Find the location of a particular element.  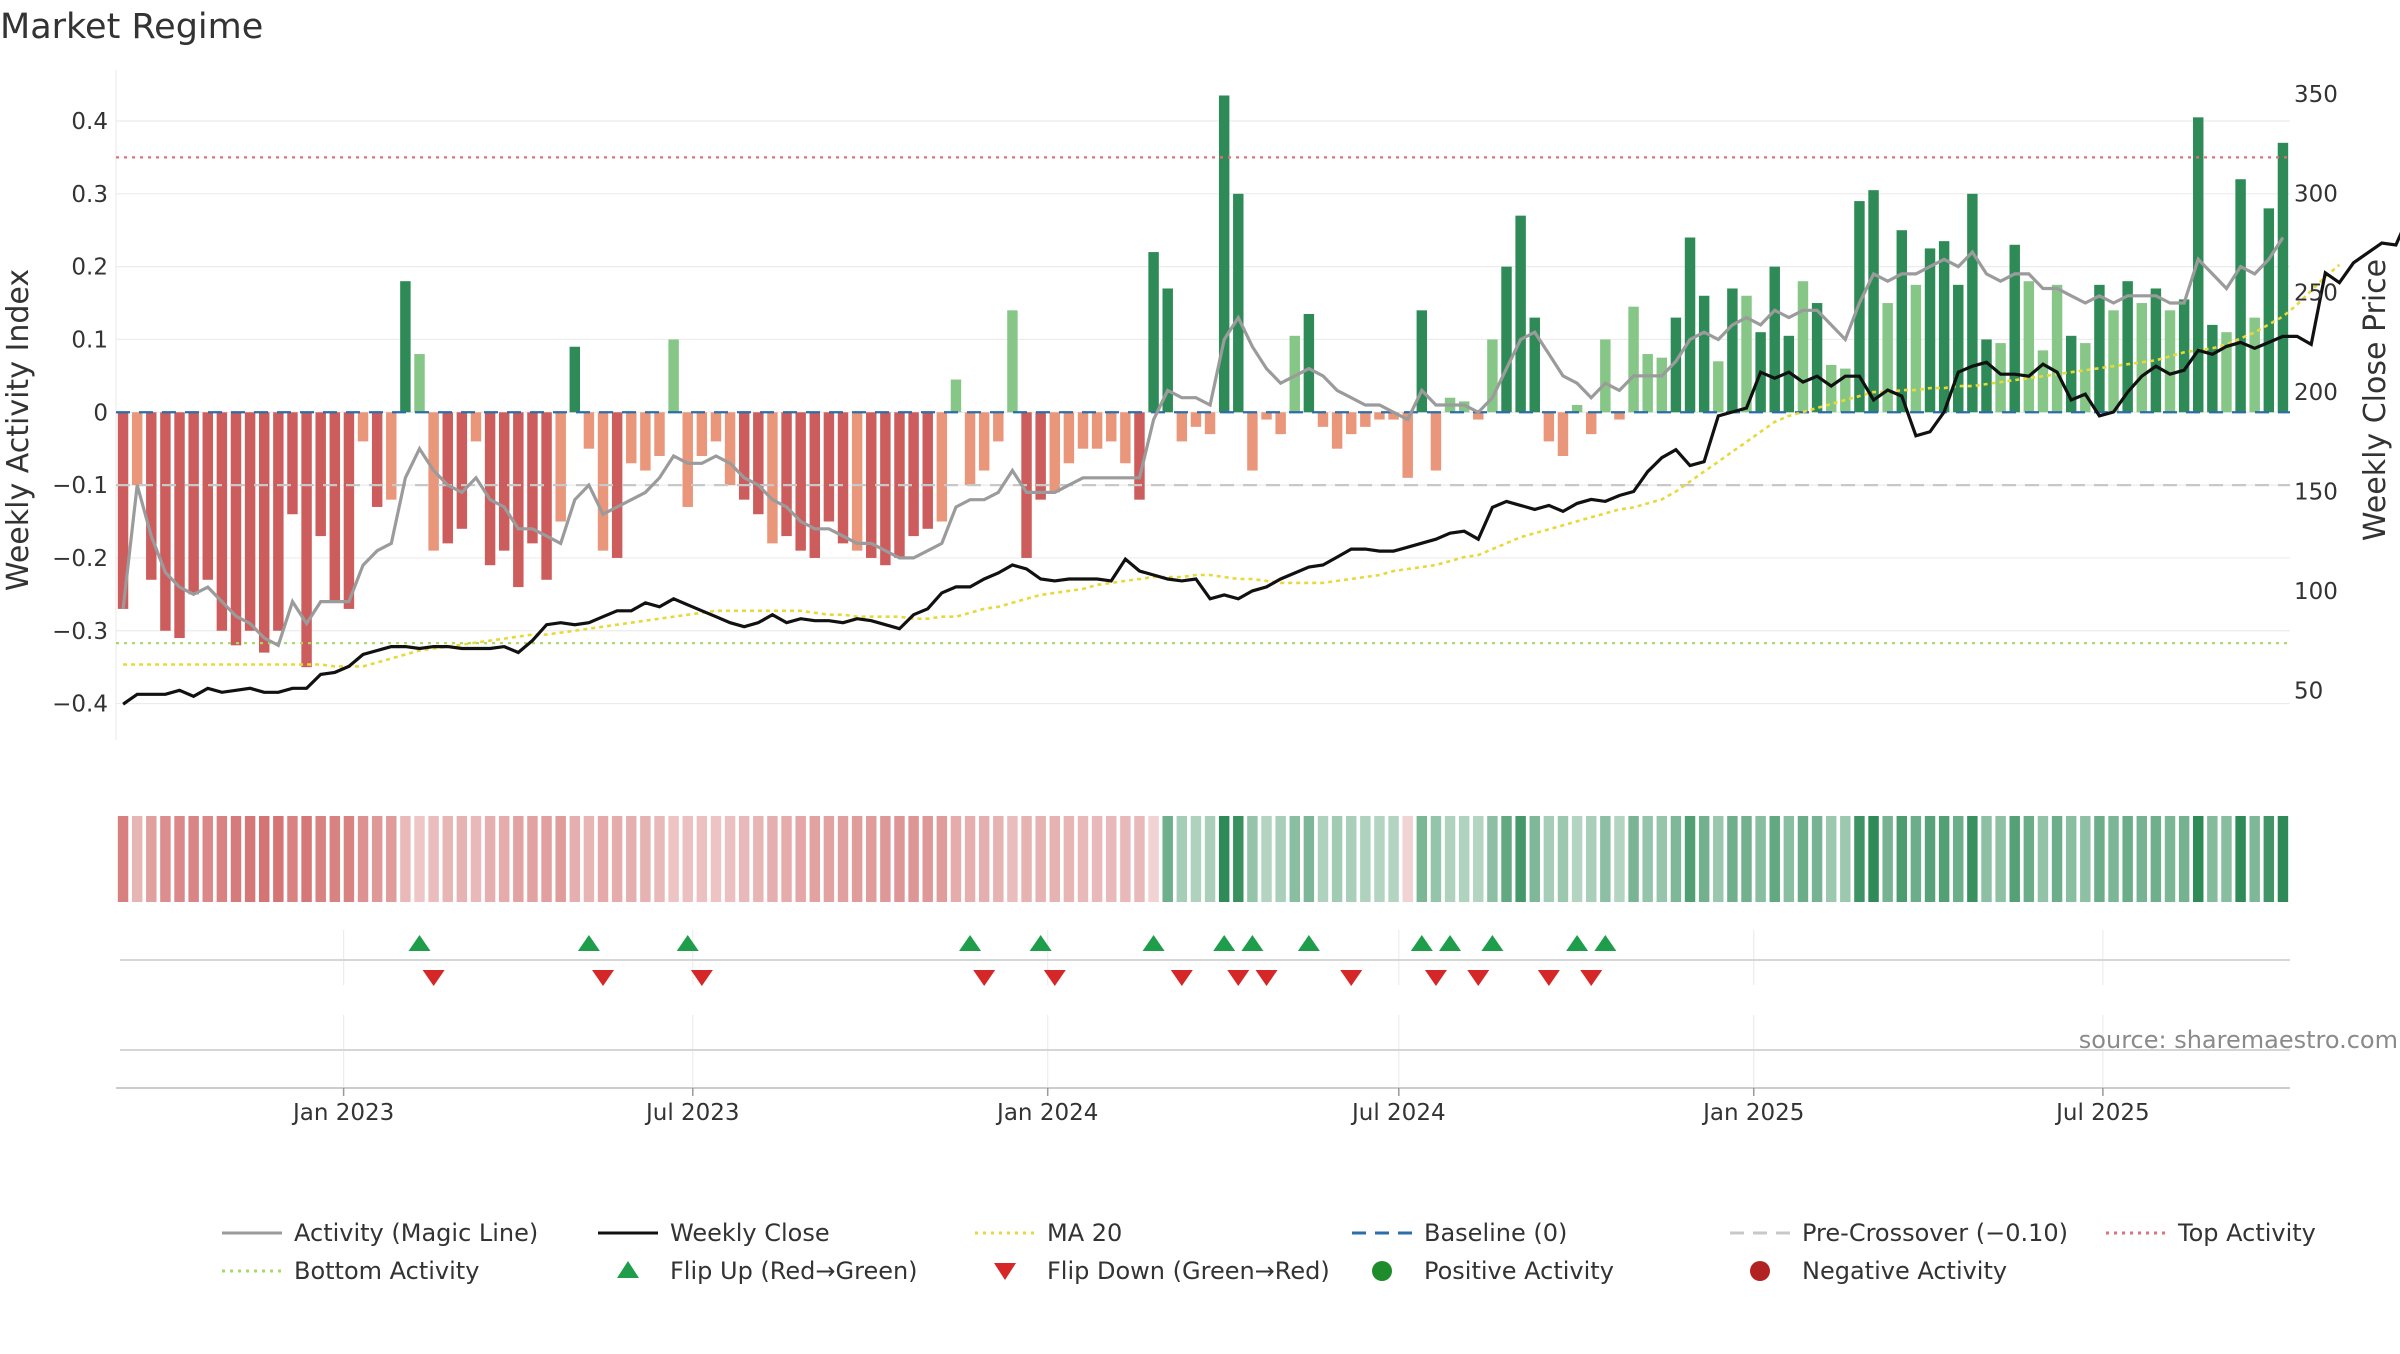

legend-label: MA 20 is located at coordinates (1084, 1233).